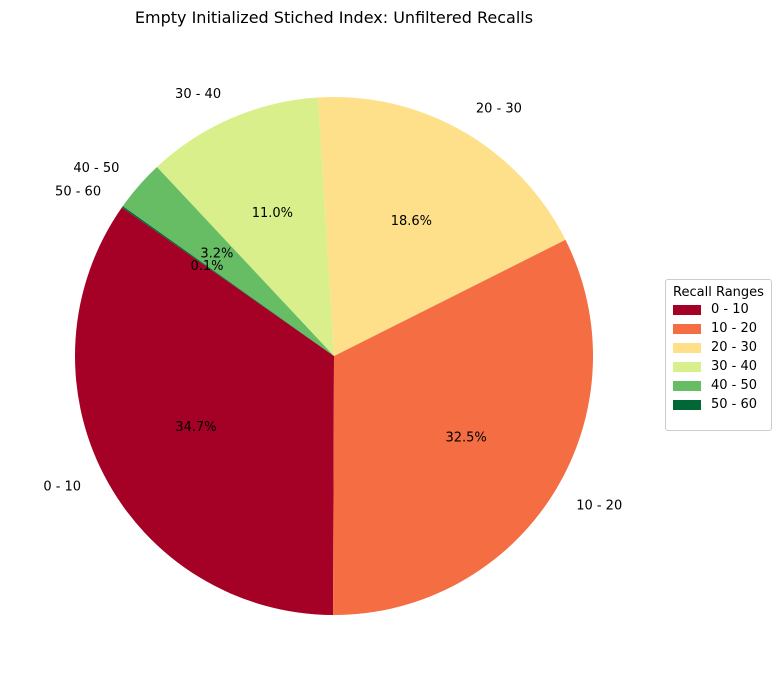  I want to click on category-label-40-50: 40 - 50, so click(96, 168).